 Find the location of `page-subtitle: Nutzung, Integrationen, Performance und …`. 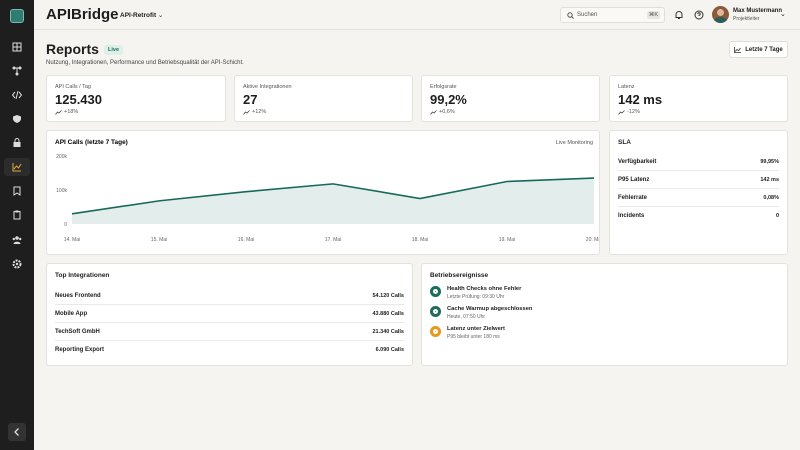

page-subtitle: Nutzung, Integrationen, Performance und … is located at coordinates (145, 63).